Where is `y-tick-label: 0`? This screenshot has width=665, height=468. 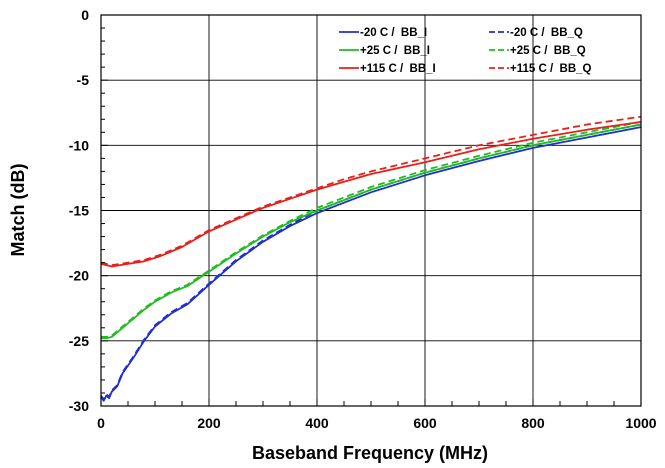 y-tick-label: 0 is located at coordinates (85, 15).